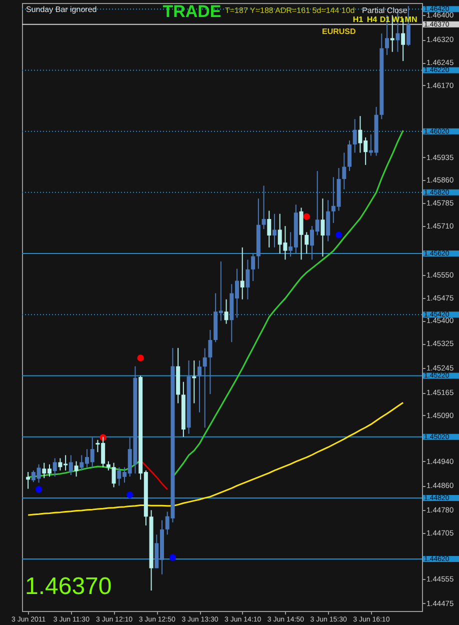 The height and width of the screenshot is (625, 459). I want to click on annotation: Sunday Bar ignored, so click(61, 9).